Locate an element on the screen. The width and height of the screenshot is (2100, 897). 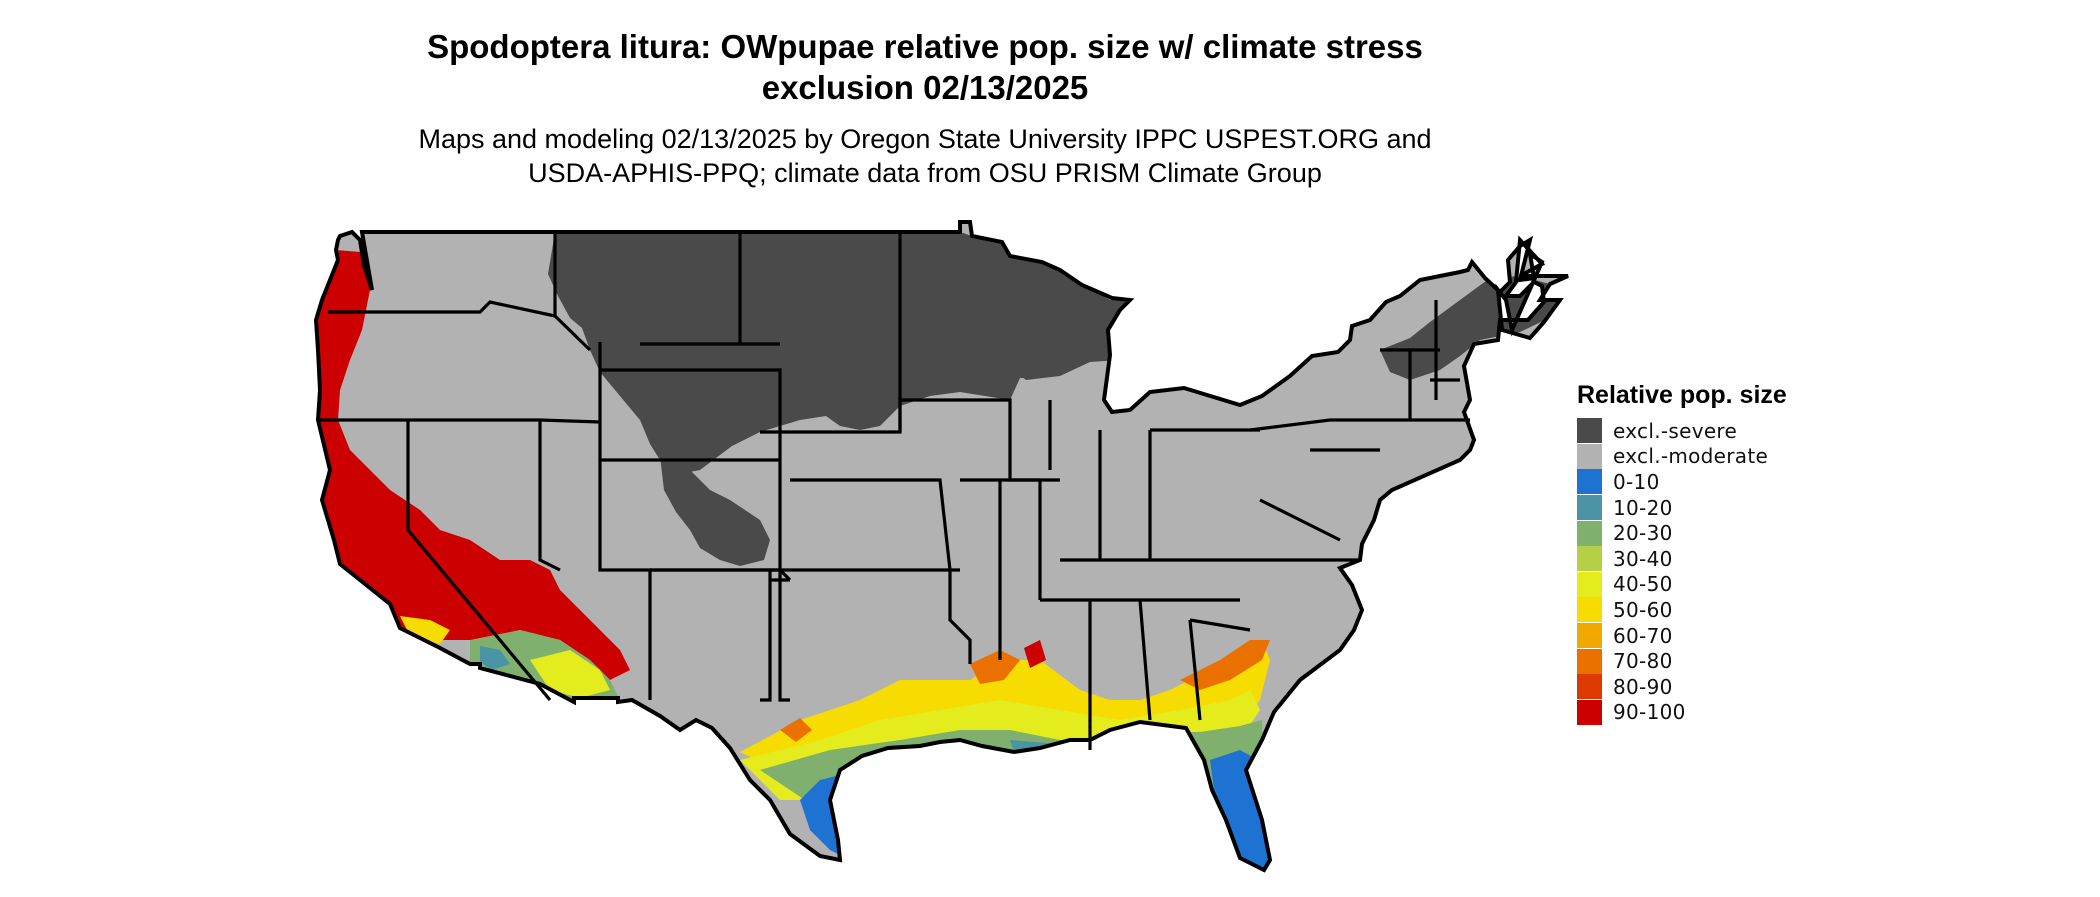
legend-item: 30-40 is located at coordinates (1682, 559).